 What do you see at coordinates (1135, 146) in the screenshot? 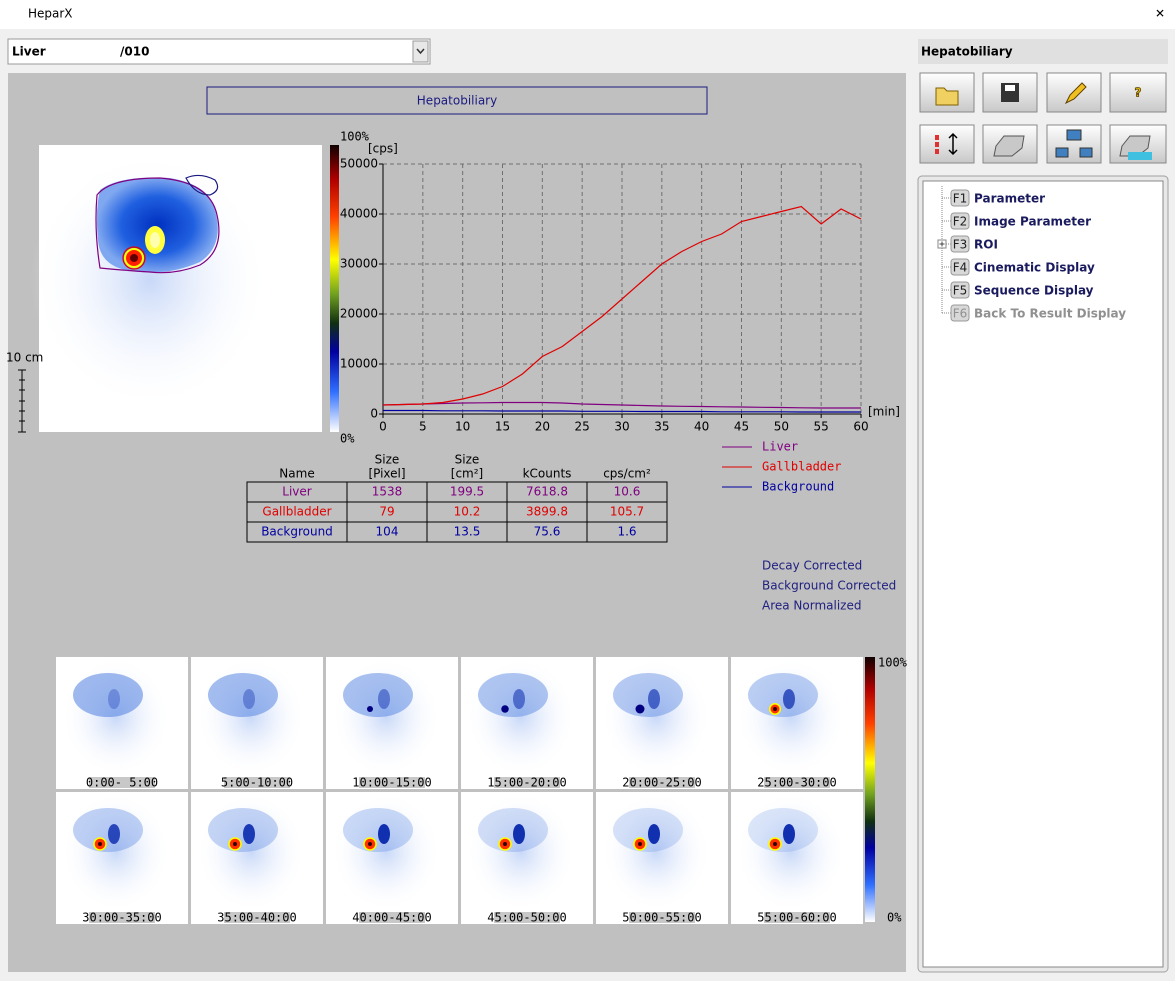
I see `setup-icon` at bounding box center [1135, 146].